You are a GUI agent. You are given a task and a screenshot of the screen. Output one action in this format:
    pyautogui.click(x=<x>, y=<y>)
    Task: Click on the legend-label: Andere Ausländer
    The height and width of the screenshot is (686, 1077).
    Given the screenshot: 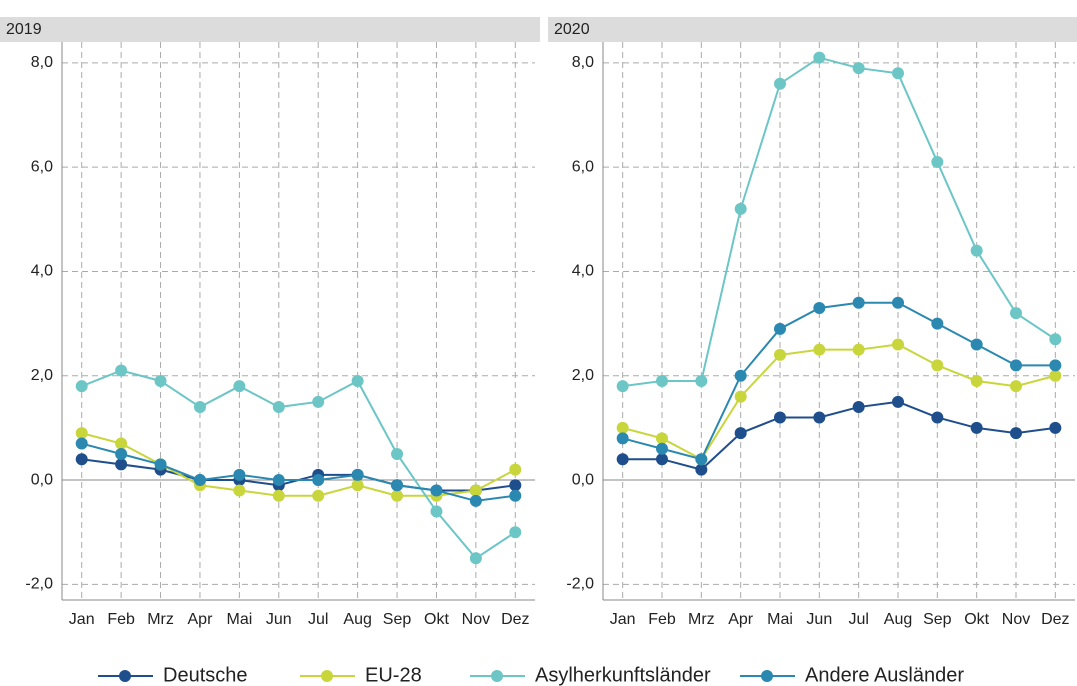 What is the action you would take?
    pyautogui.click(x=884, y=675)
    